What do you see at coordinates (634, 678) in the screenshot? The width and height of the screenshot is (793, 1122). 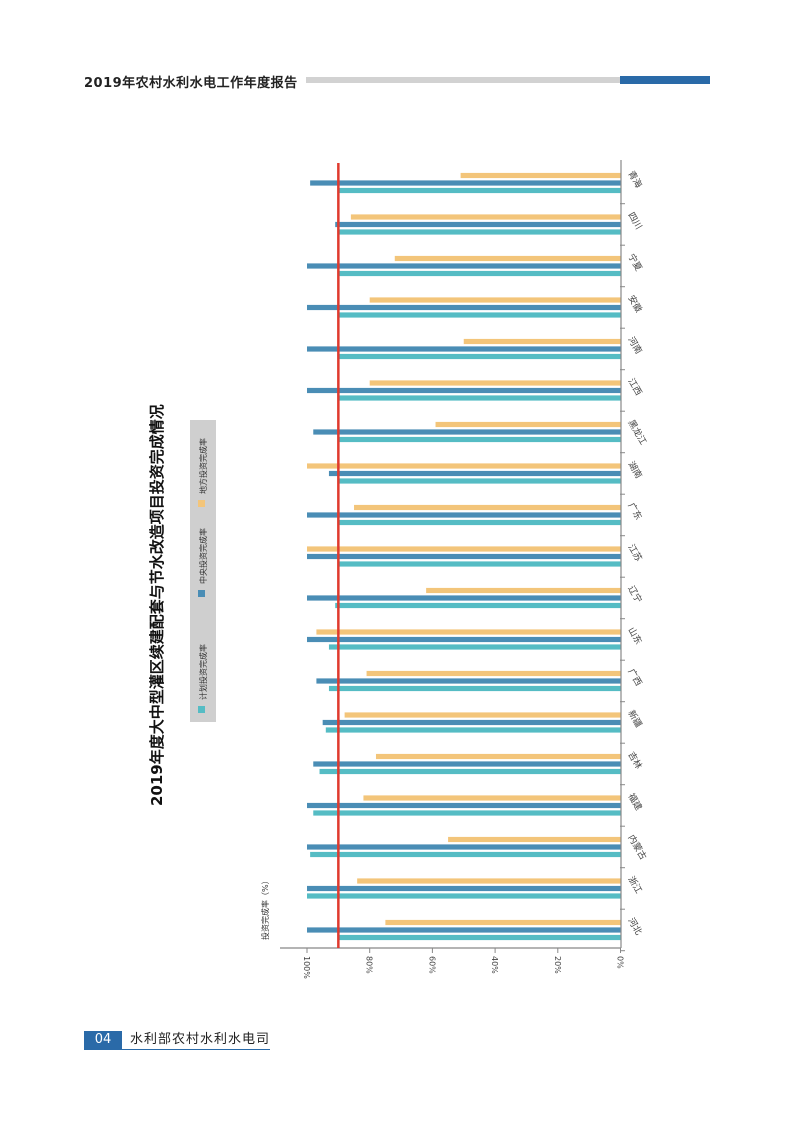 I see `category-label: 广西` at bounding box center [634, 678].